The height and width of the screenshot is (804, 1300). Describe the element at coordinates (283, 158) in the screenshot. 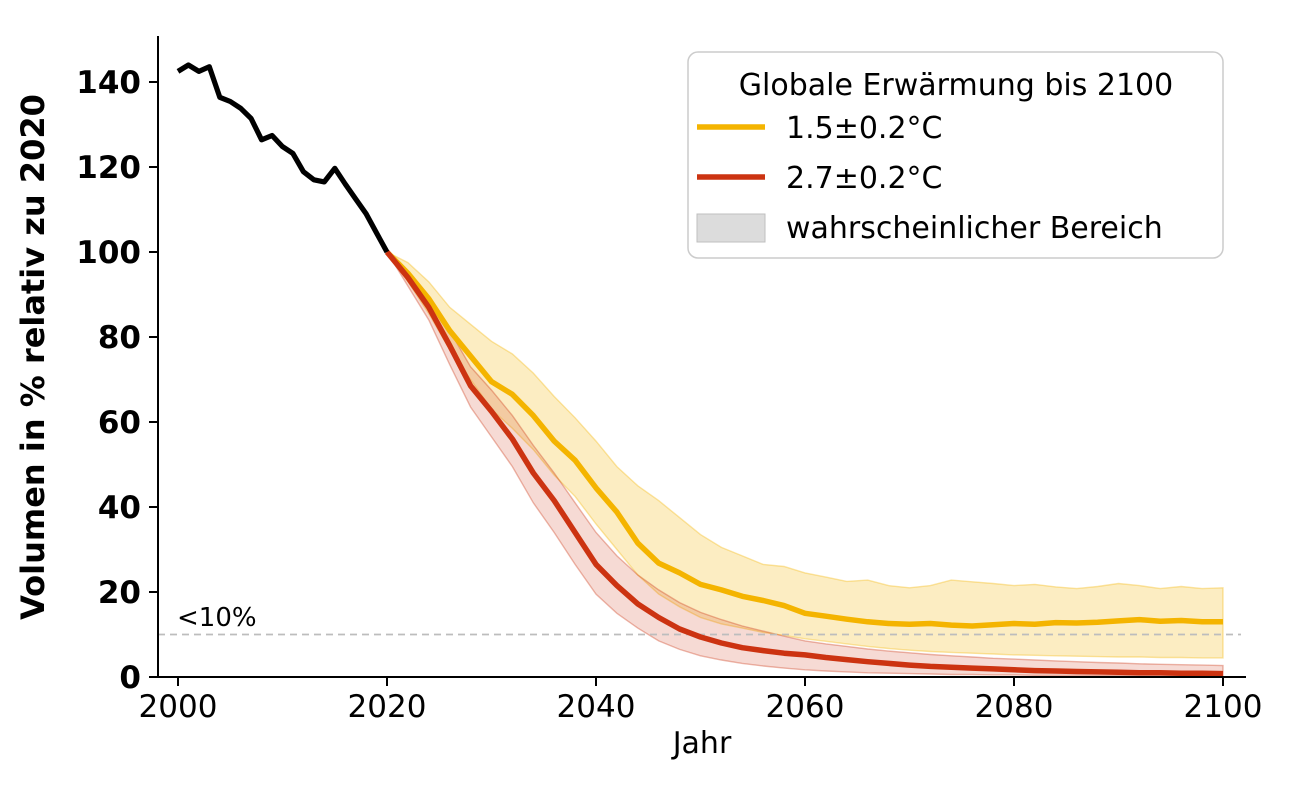

I see `historical-line` at that location.